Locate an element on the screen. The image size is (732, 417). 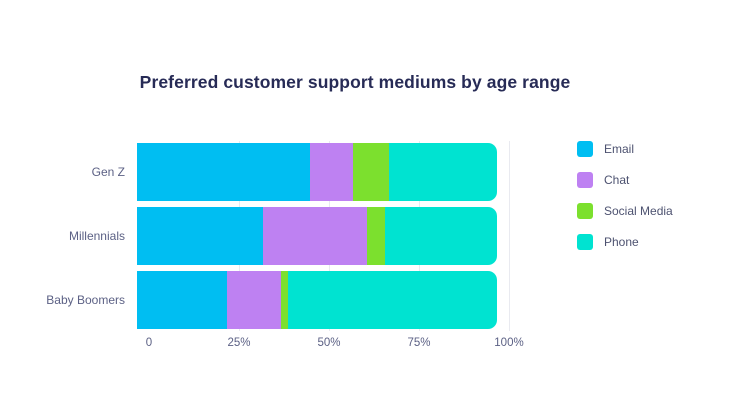
segment-millennials-chat is located at coordinates (315, 236).